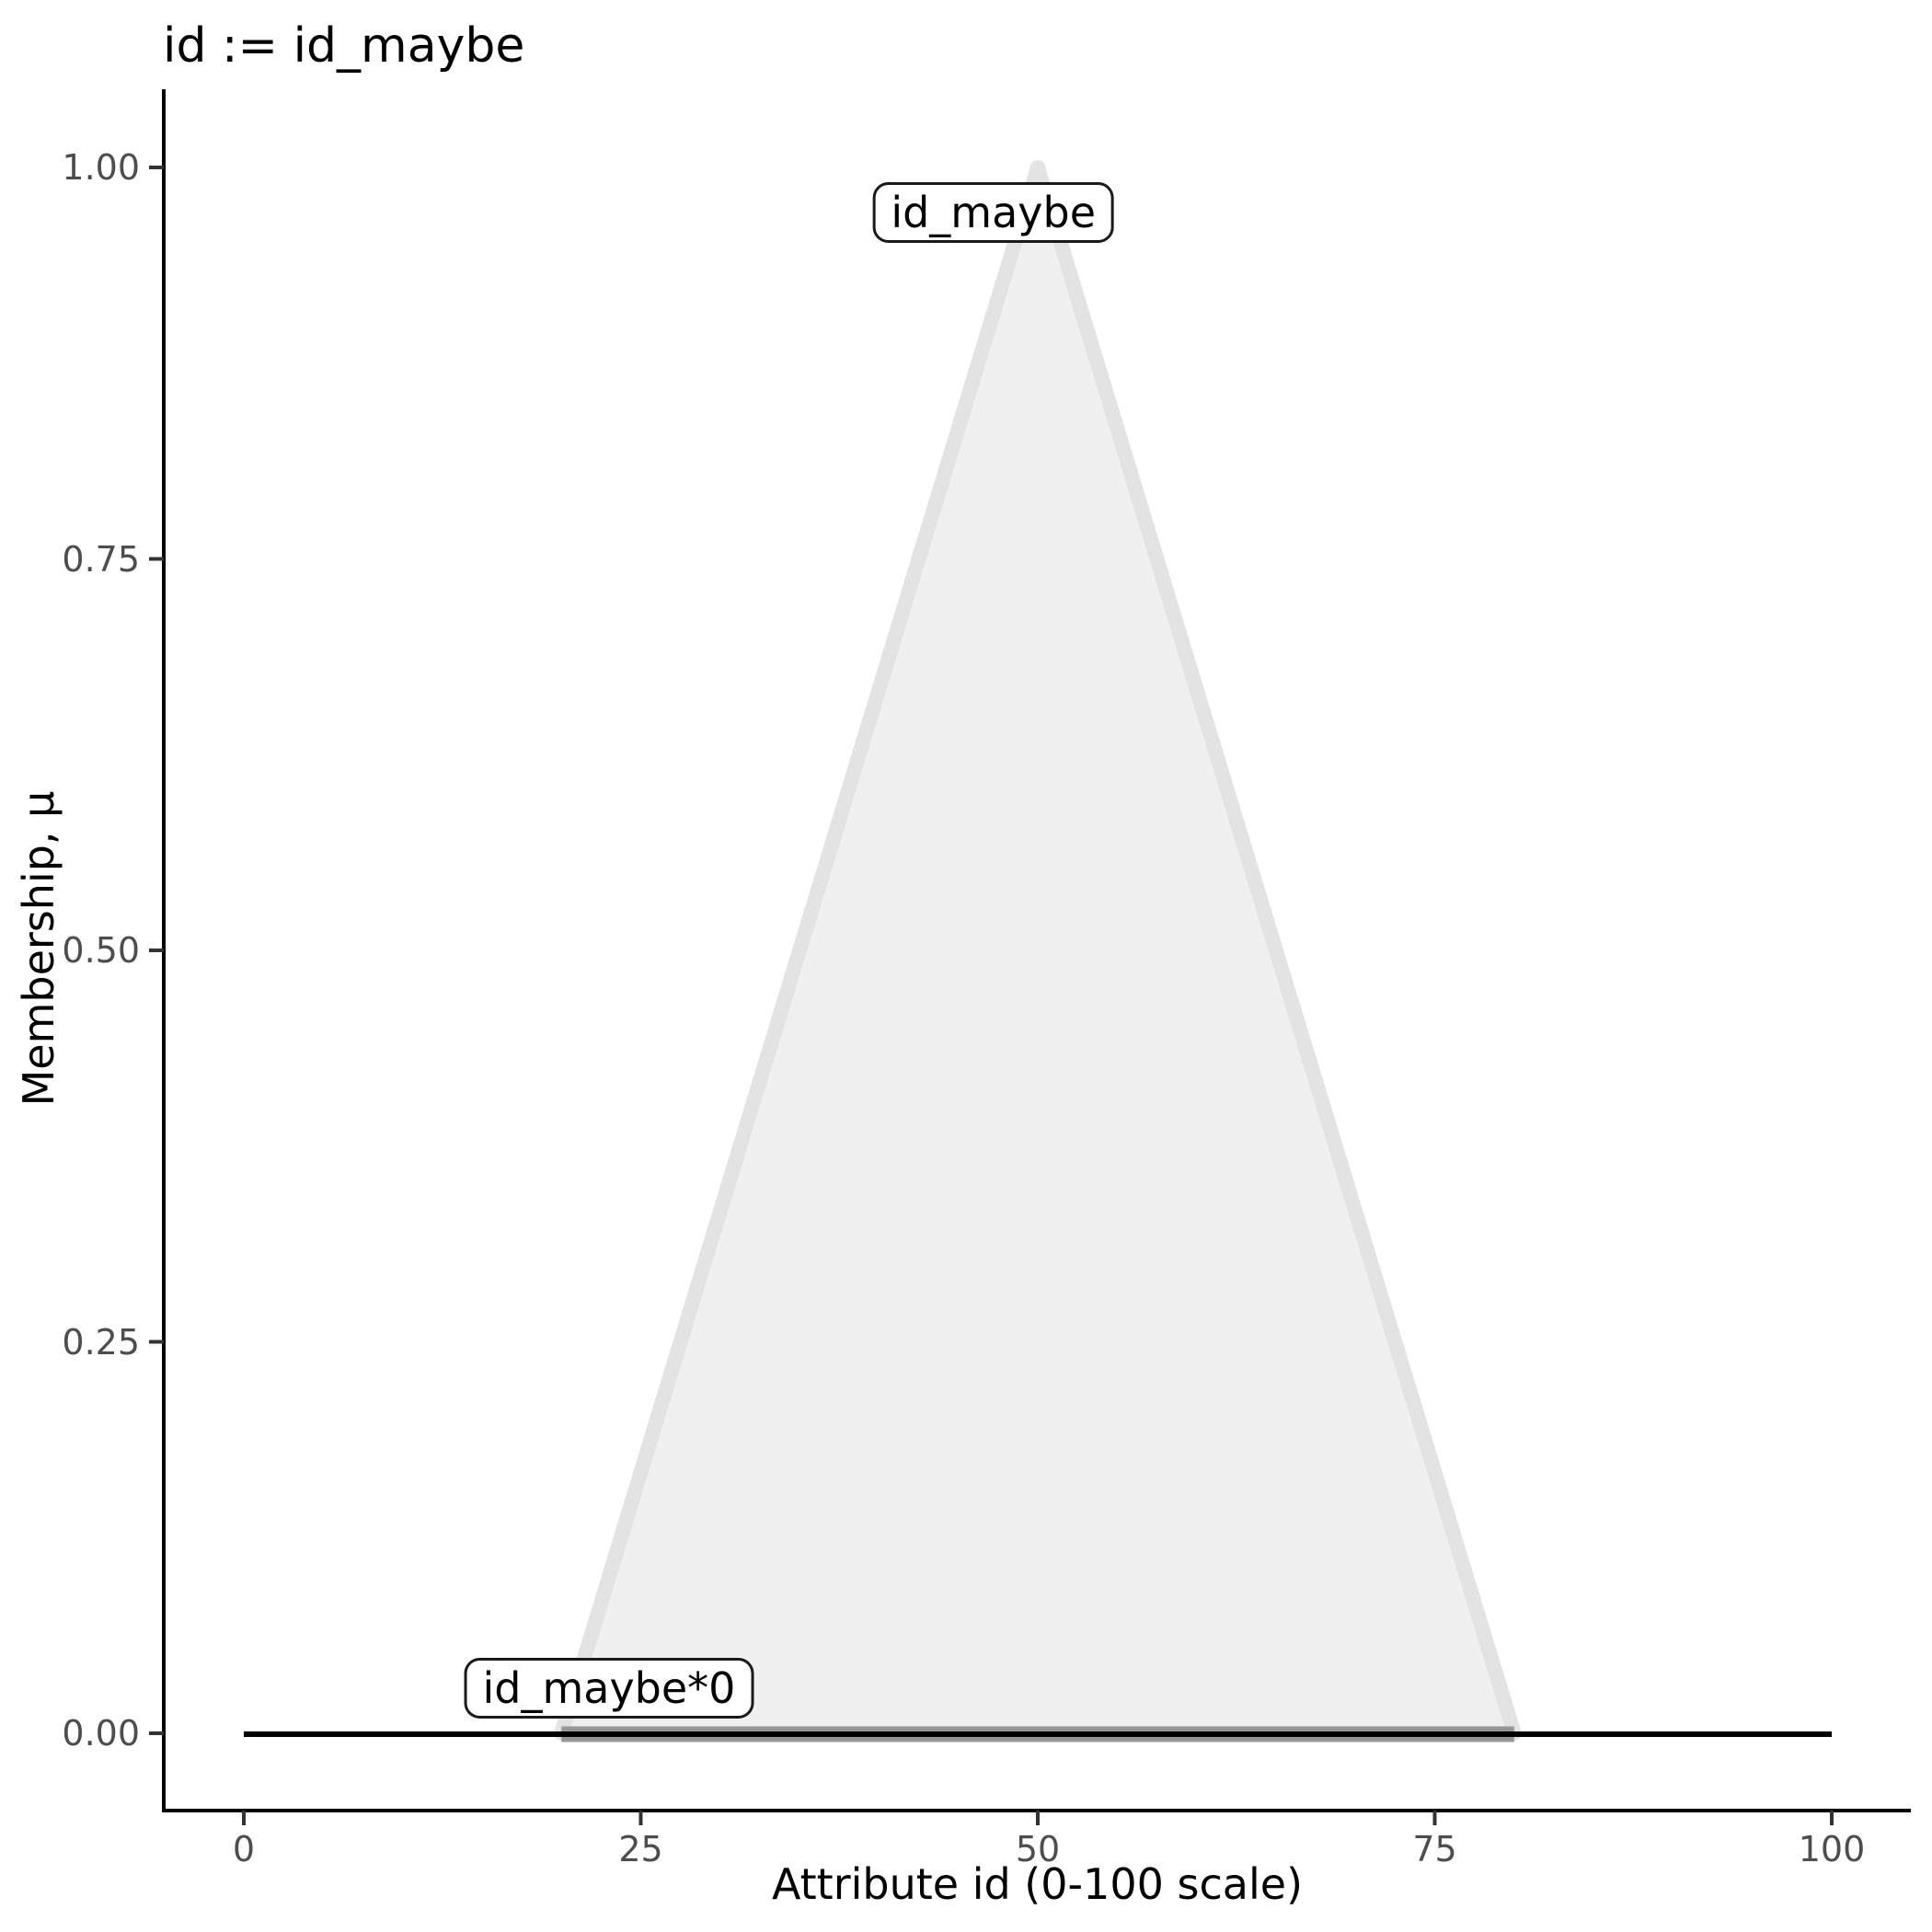 This screenshot has height=1932, width=1932. I want to click on y-axis-title: Membership, μ, so click(38, 949).